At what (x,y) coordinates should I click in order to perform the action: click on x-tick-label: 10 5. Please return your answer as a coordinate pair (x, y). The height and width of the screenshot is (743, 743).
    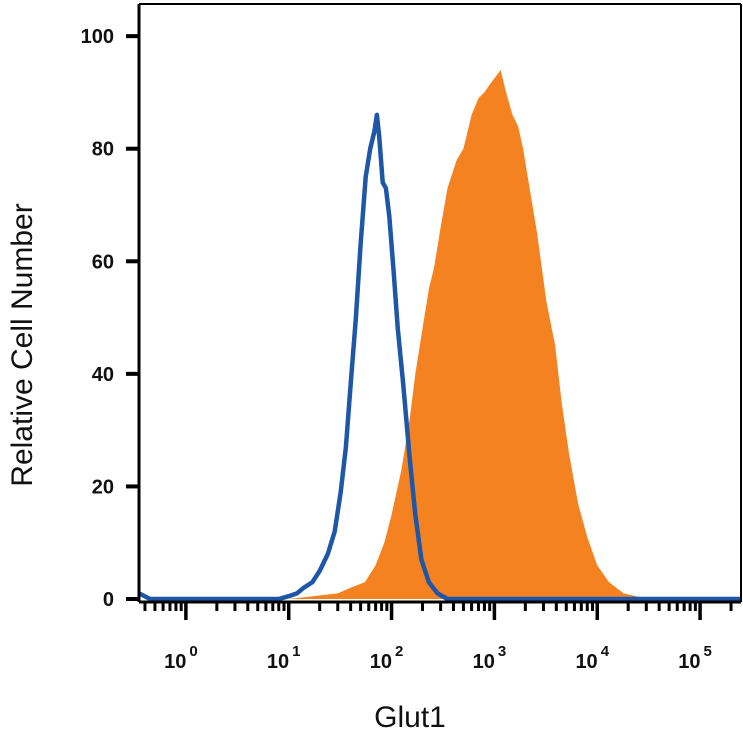
    Looking at the image, I should click on (695, 658).